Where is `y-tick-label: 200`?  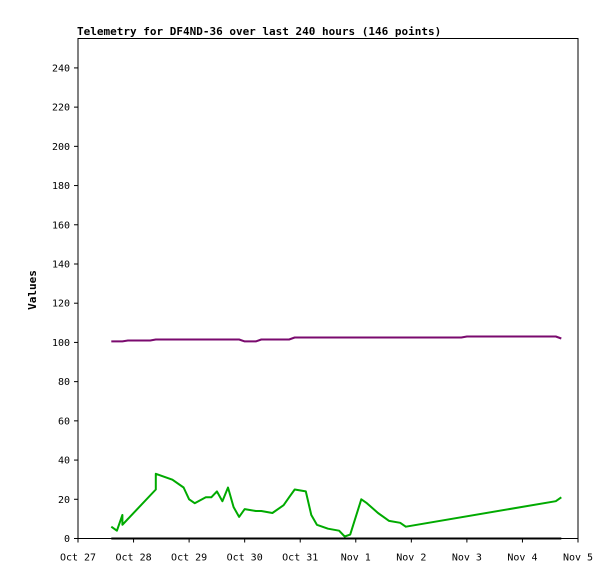 y-tick-label: 200 is located at coordinates (61, 147).